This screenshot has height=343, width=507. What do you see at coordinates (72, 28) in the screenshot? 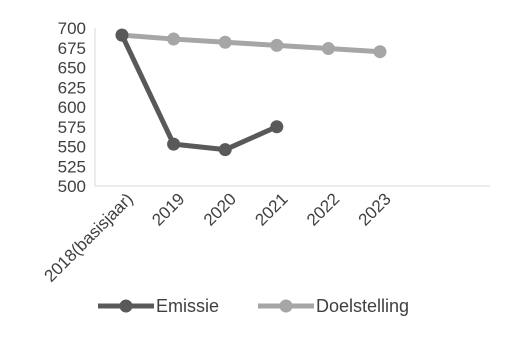
I see `y-tick-label: 700` at bounding box center [72, 28].